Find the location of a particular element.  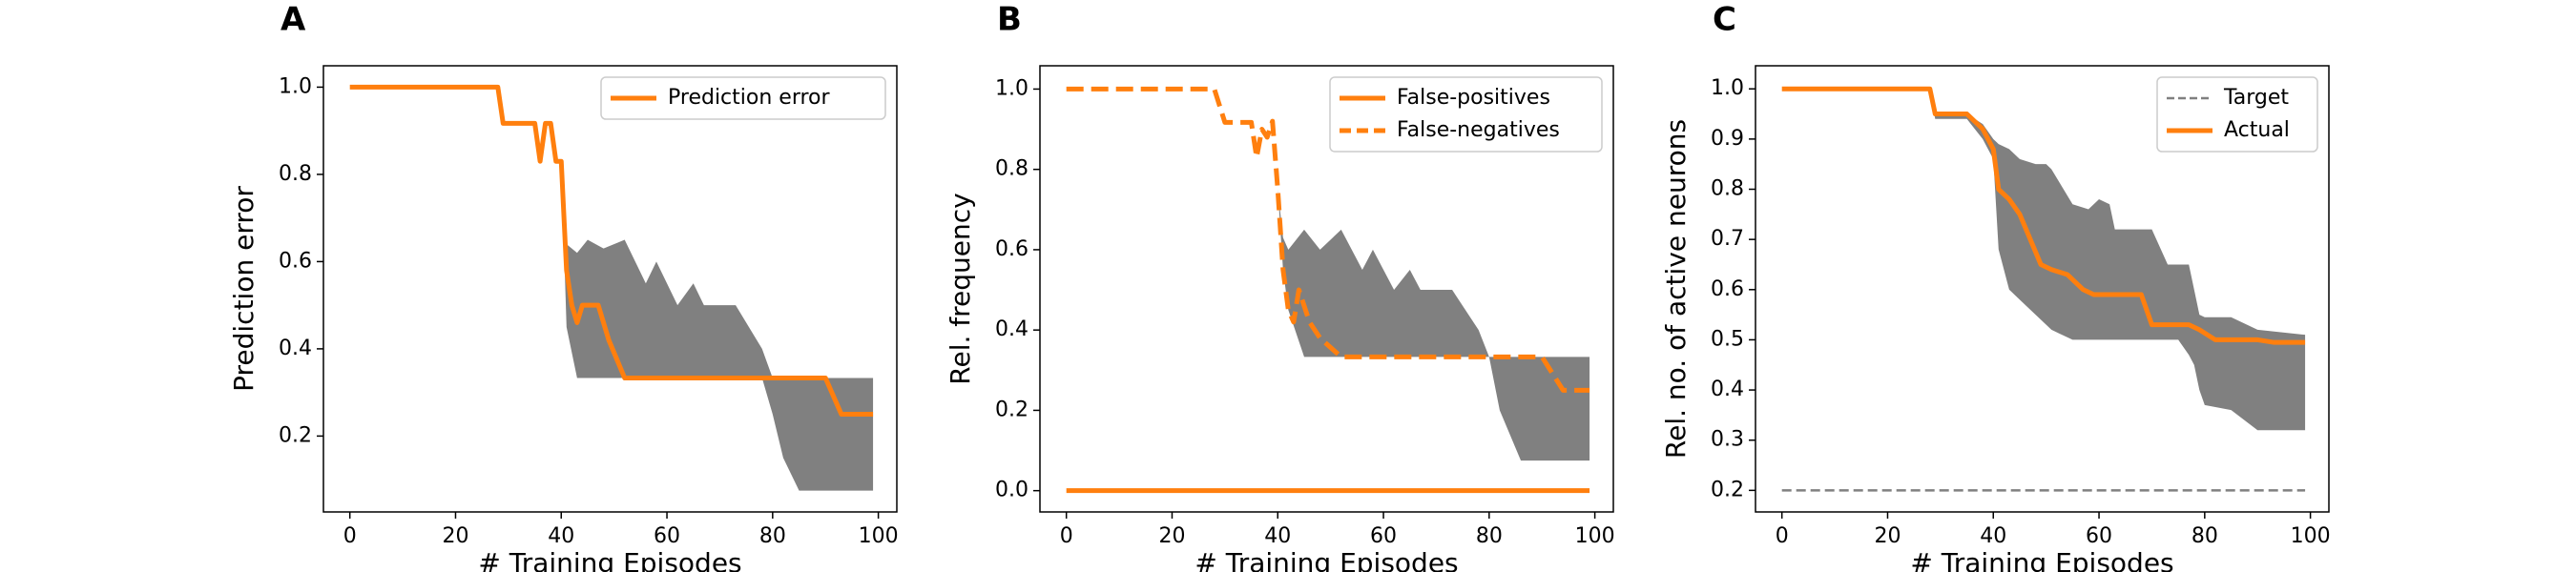

panel-label: A is located at coordinates (293, 20).